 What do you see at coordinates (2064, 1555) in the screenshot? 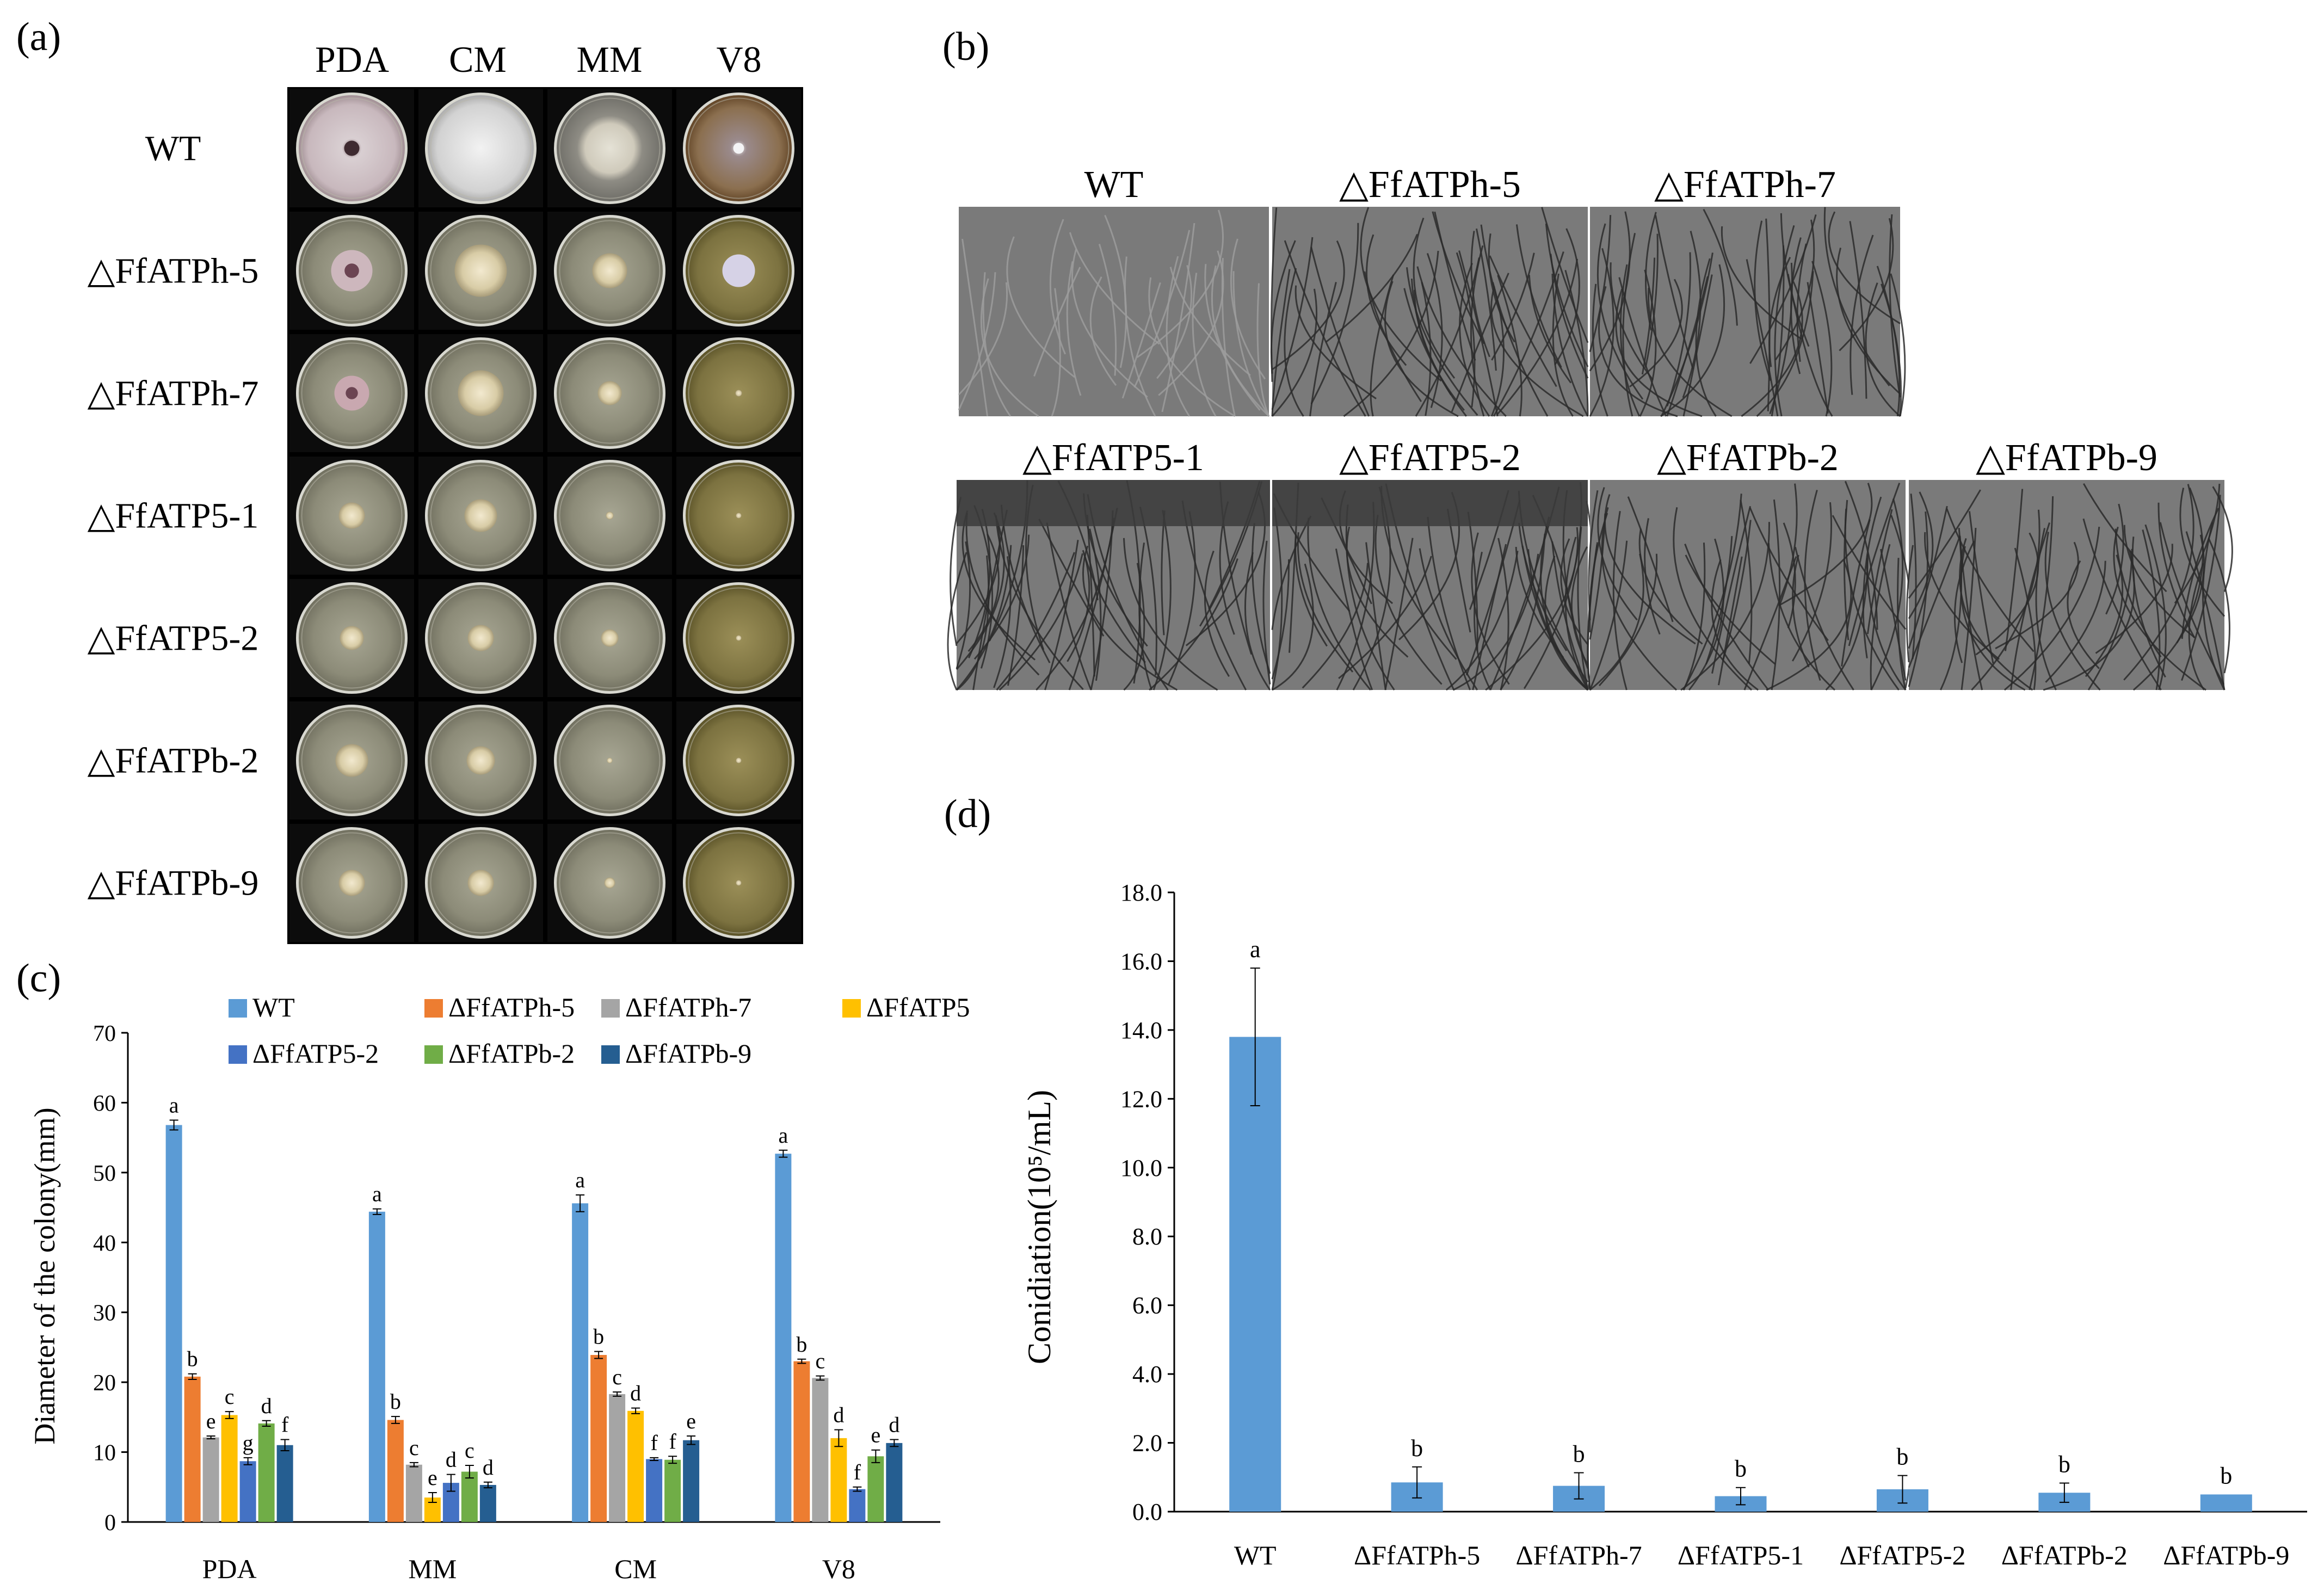
I see `x-tick-label: ΔFfATPb-2` at bounding box center [2064, 1555].